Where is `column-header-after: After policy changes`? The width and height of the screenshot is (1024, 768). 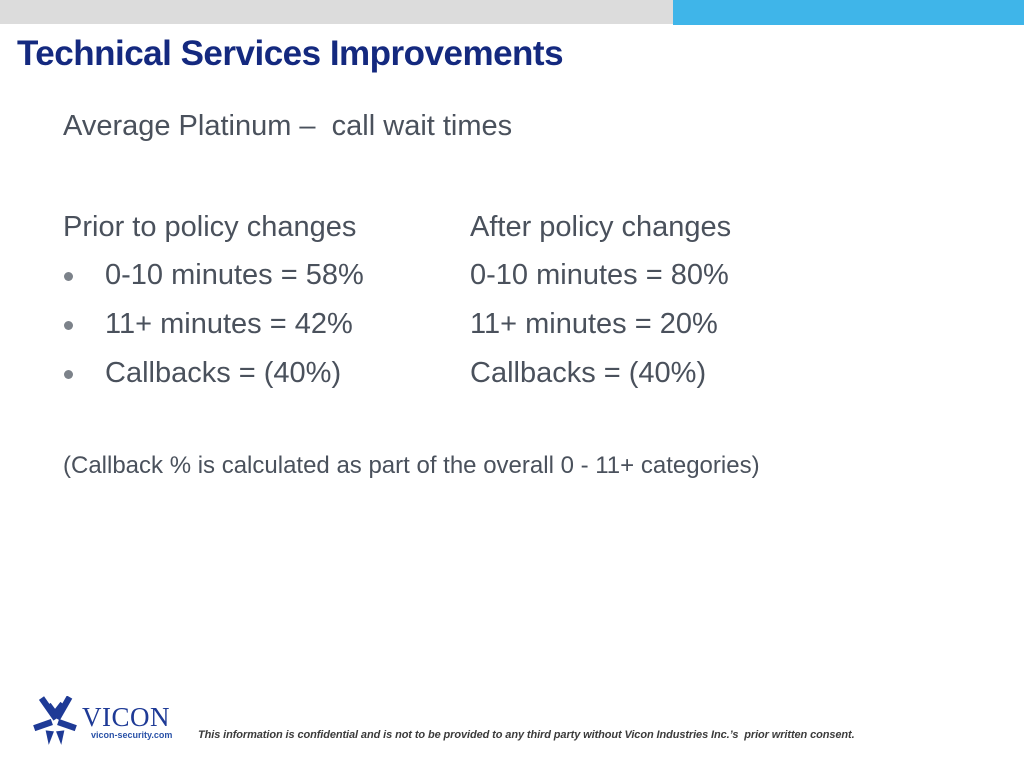
column-header-after: After policy changes is located at coordinates (601, 227).